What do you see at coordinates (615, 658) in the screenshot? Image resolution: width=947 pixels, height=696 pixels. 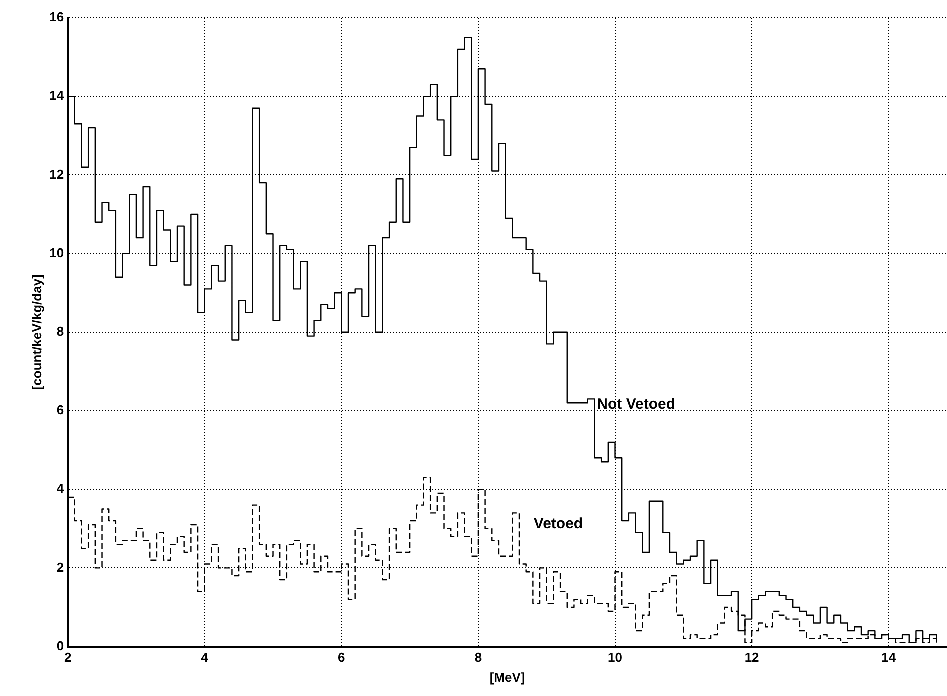 I see `x-tick-label: 10` at bounding box center [615, 658].